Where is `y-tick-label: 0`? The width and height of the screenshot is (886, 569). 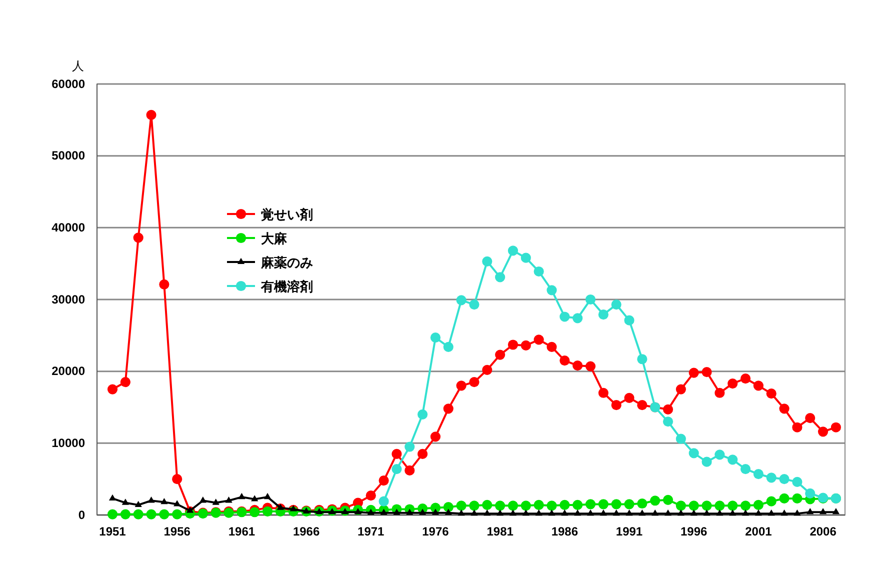 y-tick-label: 0 is located at coordinates (82, 515).